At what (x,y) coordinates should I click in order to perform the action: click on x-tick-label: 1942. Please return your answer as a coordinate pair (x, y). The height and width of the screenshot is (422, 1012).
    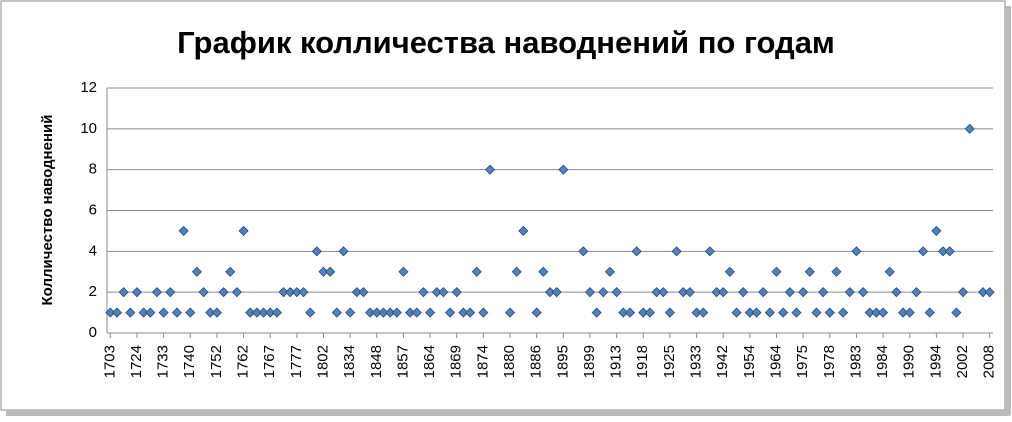
    Looking at the image, I should click on (722, 361).